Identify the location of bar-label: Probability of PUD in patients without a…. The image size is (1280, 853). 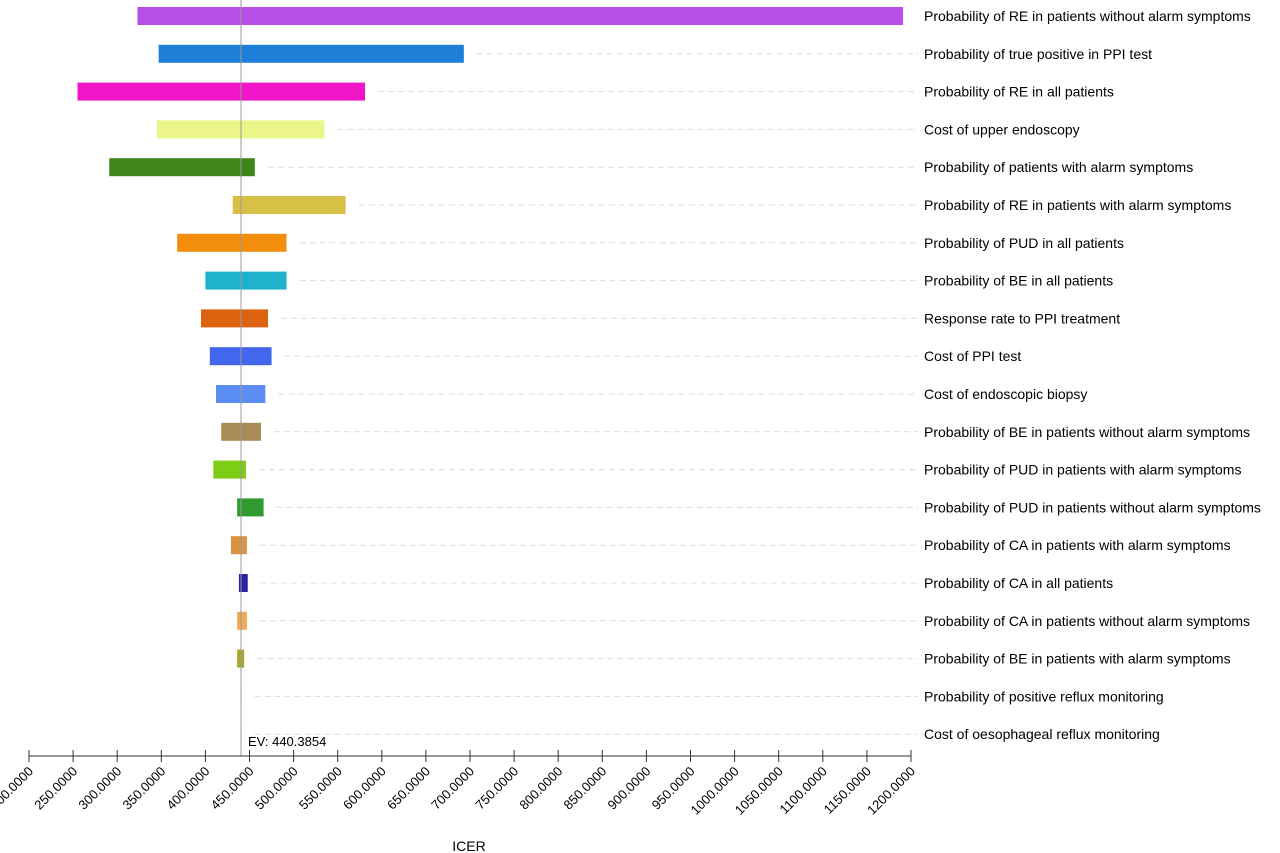
(1092, 507).